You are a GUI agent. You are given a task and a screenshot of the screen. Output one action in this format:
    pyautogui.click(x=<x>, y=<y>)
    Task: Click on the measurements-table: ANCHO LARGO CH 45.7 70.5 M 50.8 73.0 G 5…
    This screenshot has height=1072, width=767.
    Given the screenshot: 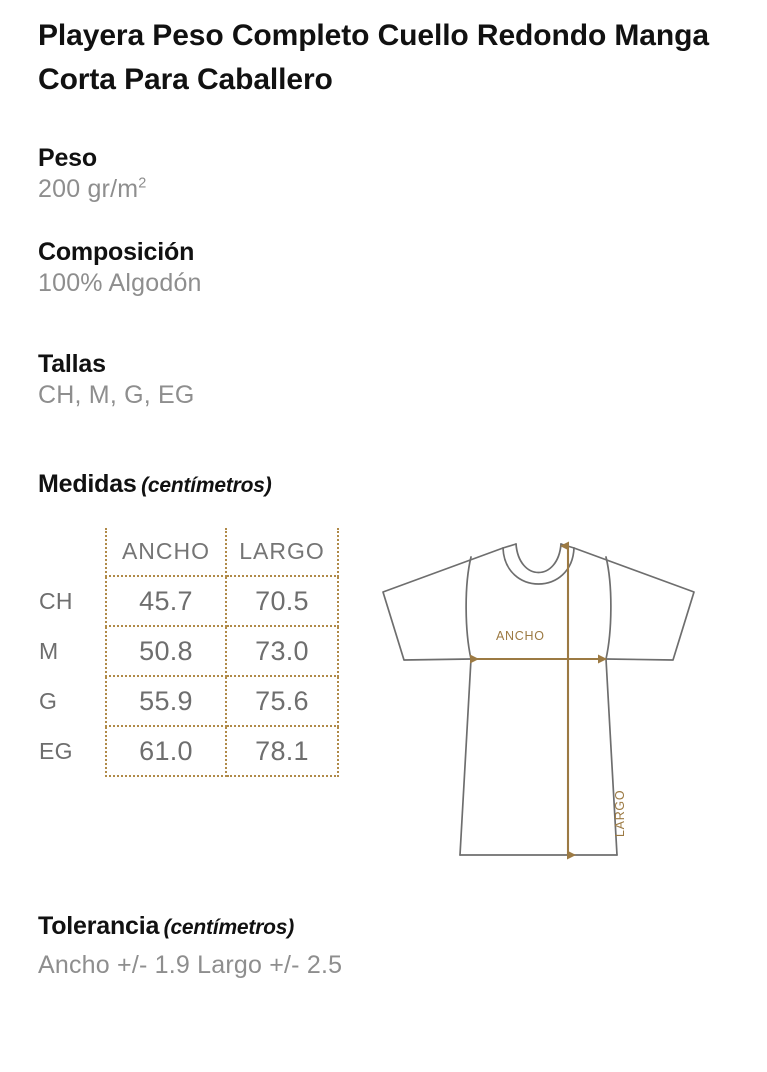 What is the action you would take?
    pyautogui.click(x=188, y=652)
    